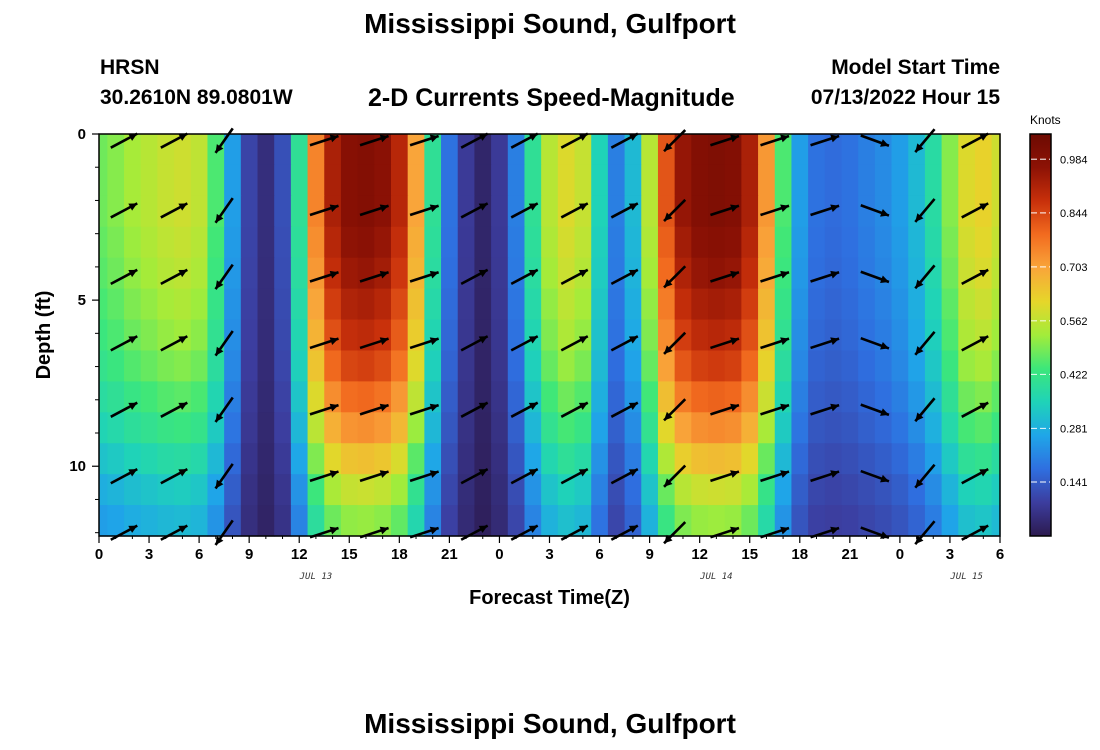 Image resolution: width=1100 pixels, height=750 pixels. Describe the element at coordinates (499, 554) in the screenshot. I see `x-tick-label: 0` at that location.